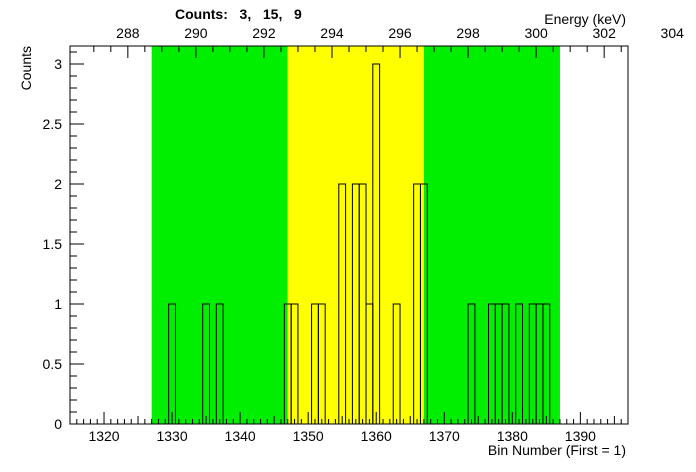 This screenshot has width=696, height=472. What do you see at coordinates (536, 33) in the screenshot?
I see `energy-tick-label: 300` at bounding box center [536, 33].